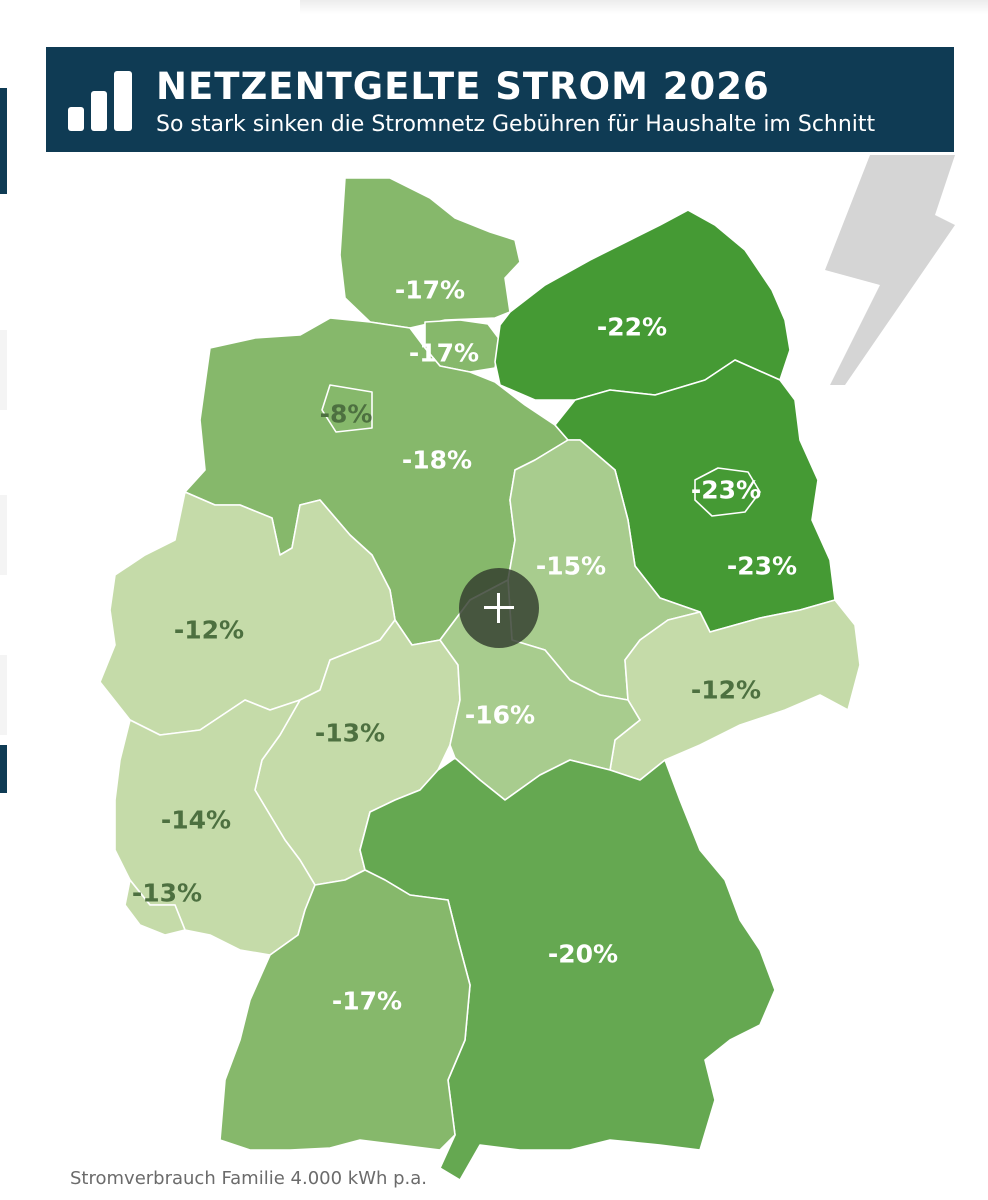 This screenshot has width=988, height=1200. What do you see at coordinates (430, 253) in the screenshot?
I see `region-schleswig-holstein` at bounding box center [430, 253].